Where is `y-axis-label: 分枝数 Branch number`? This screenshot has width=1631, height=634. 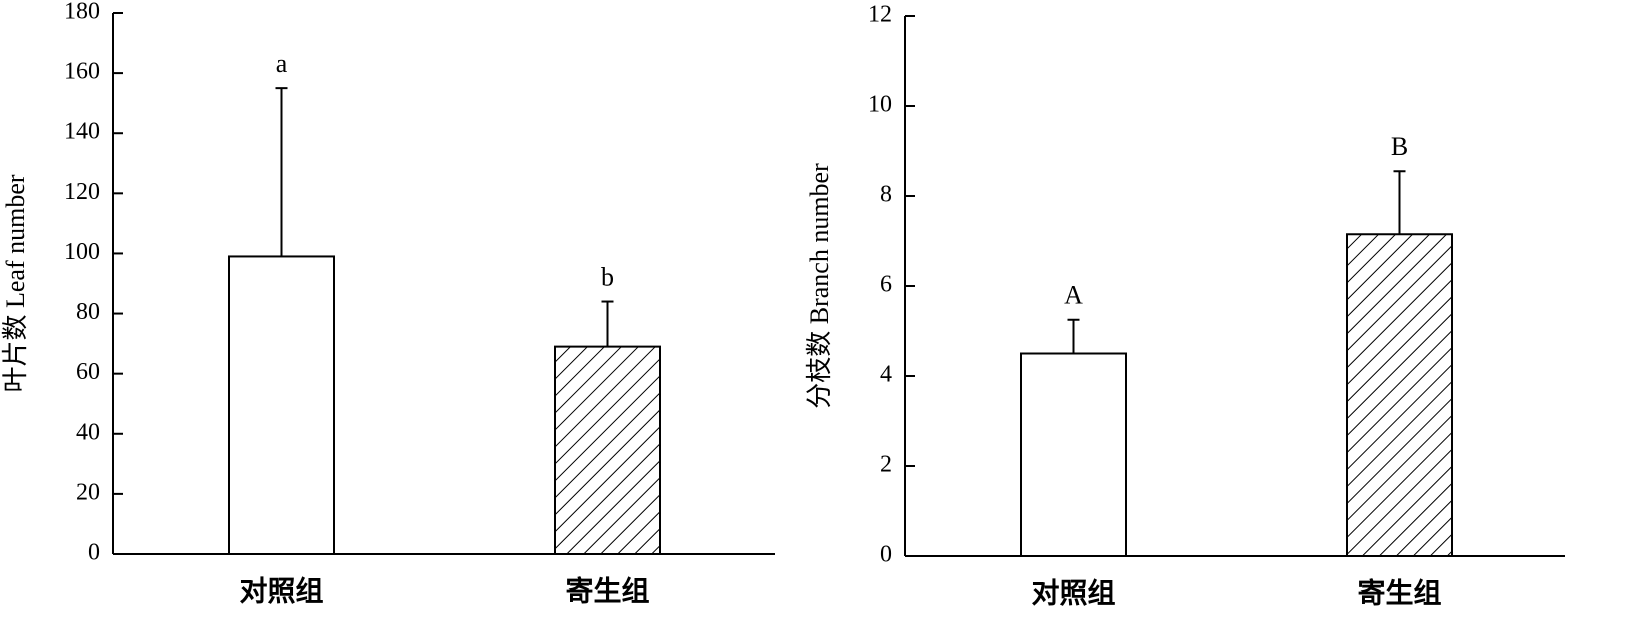 y-axis-label: 分枝数 Branch number is located at coordinates (819, 286).